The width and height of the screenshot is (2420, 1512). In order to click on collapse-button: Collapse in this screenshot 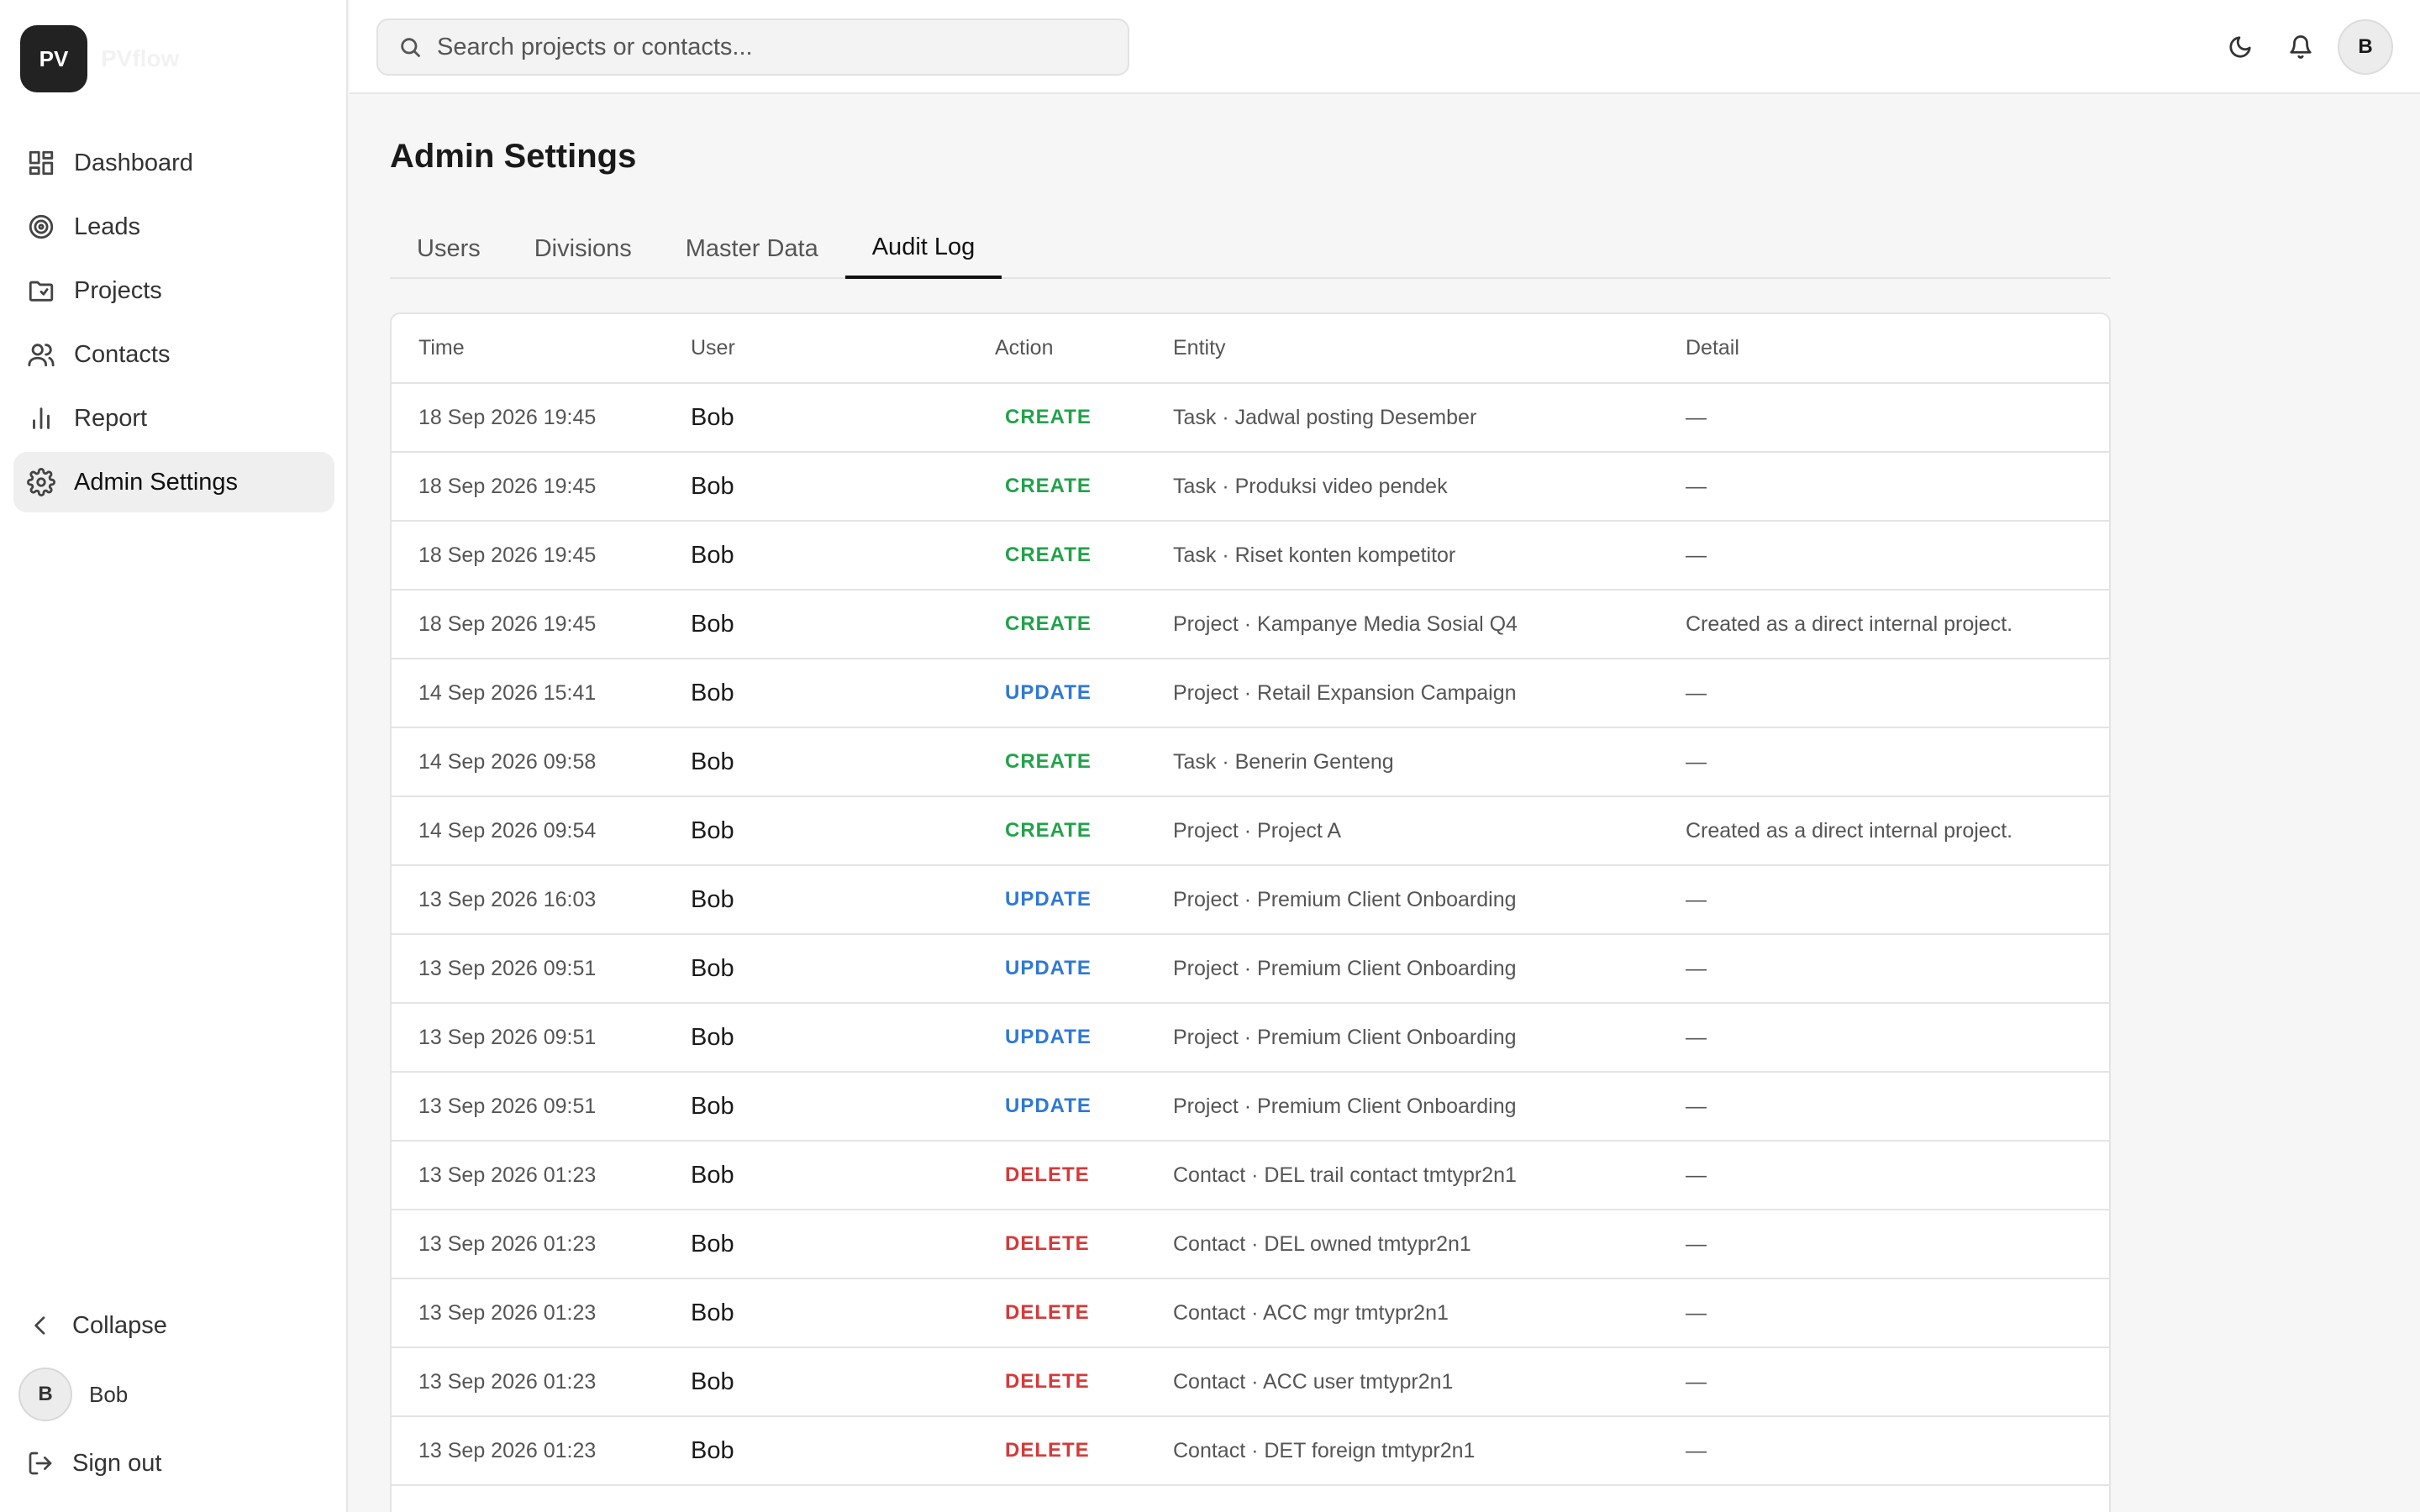, I will do `click(173, 1325)`.